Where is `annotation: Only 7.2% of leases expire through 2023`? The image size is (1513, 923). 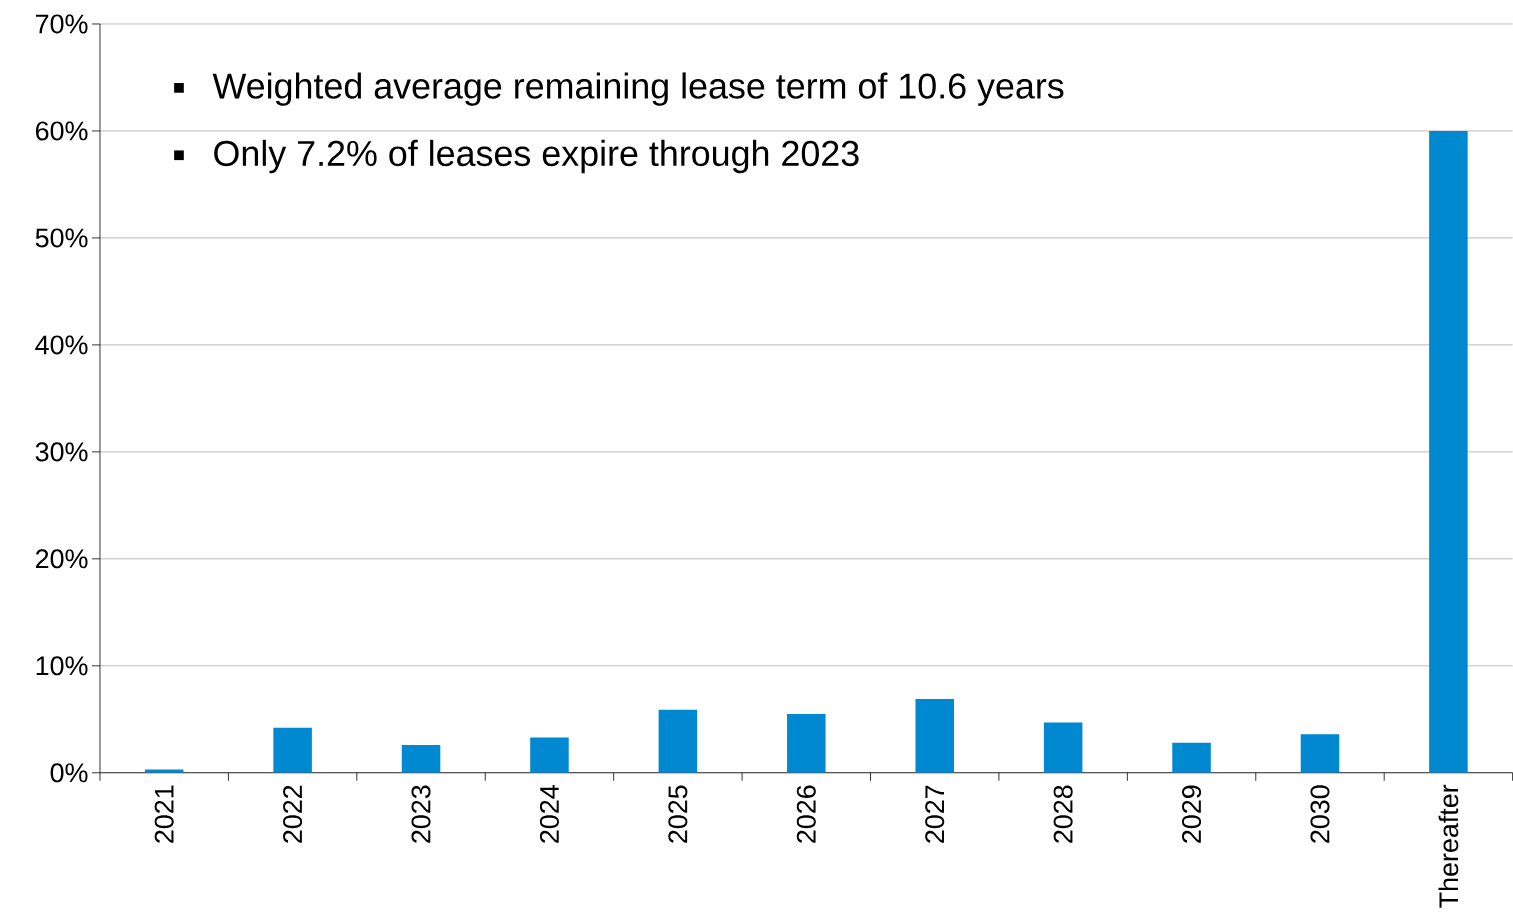 annotation: Only 7.2% of leases expire through 2023 is located at coordinates (536, 156).